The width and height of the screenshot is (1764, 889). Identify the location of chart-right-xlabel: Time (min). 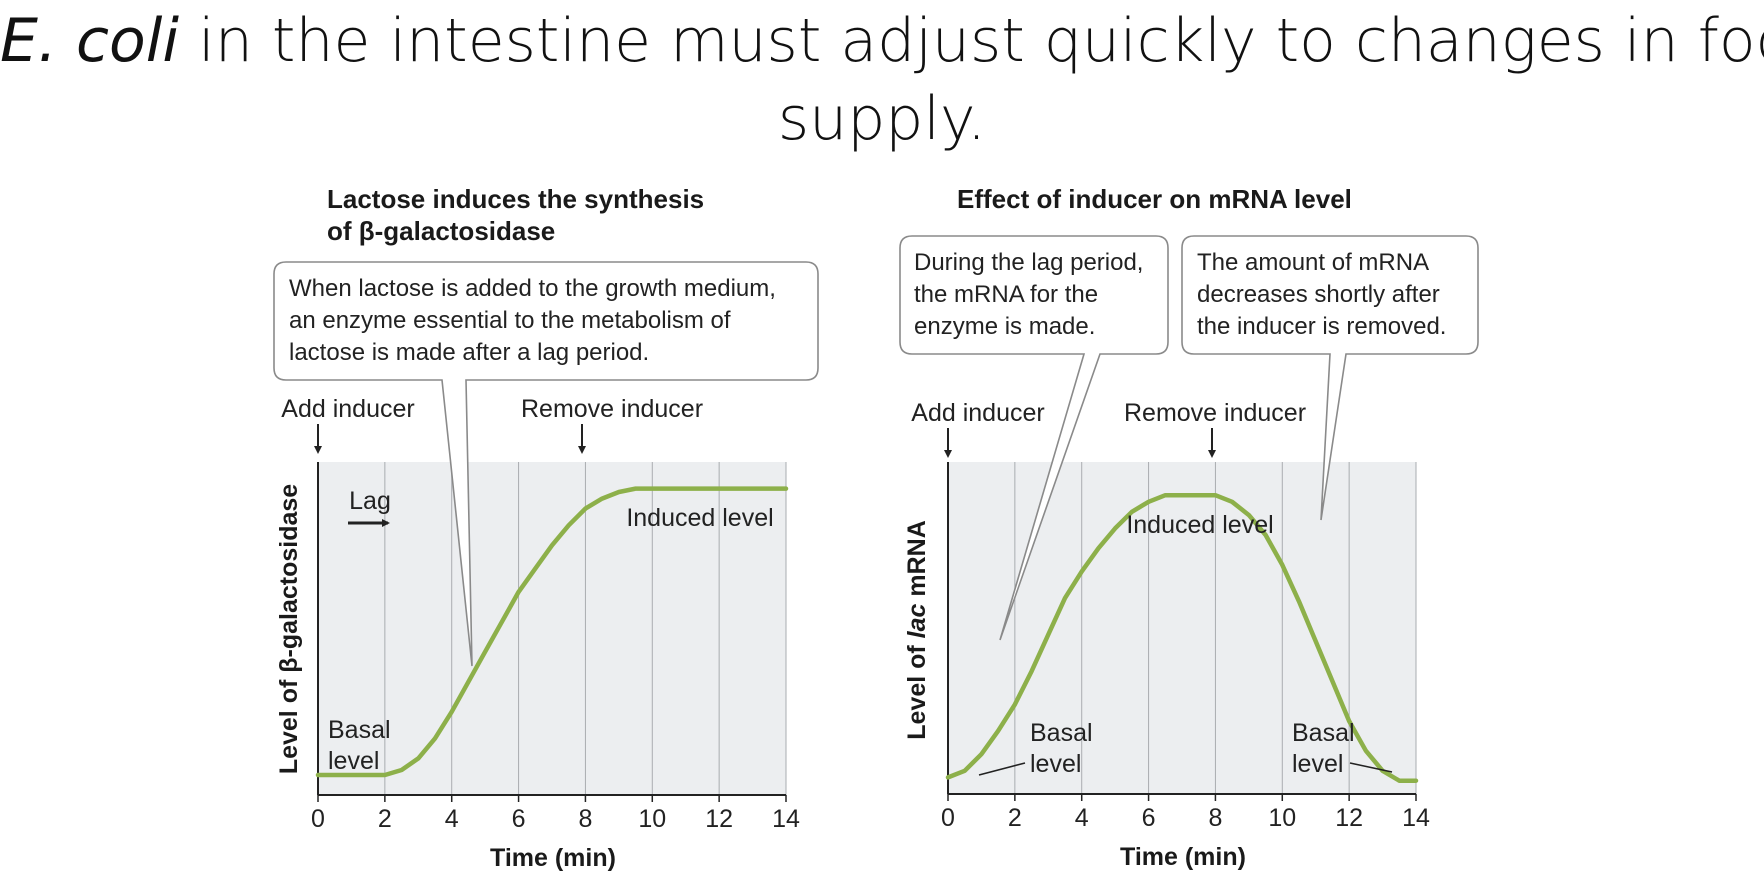
(1183, 857).